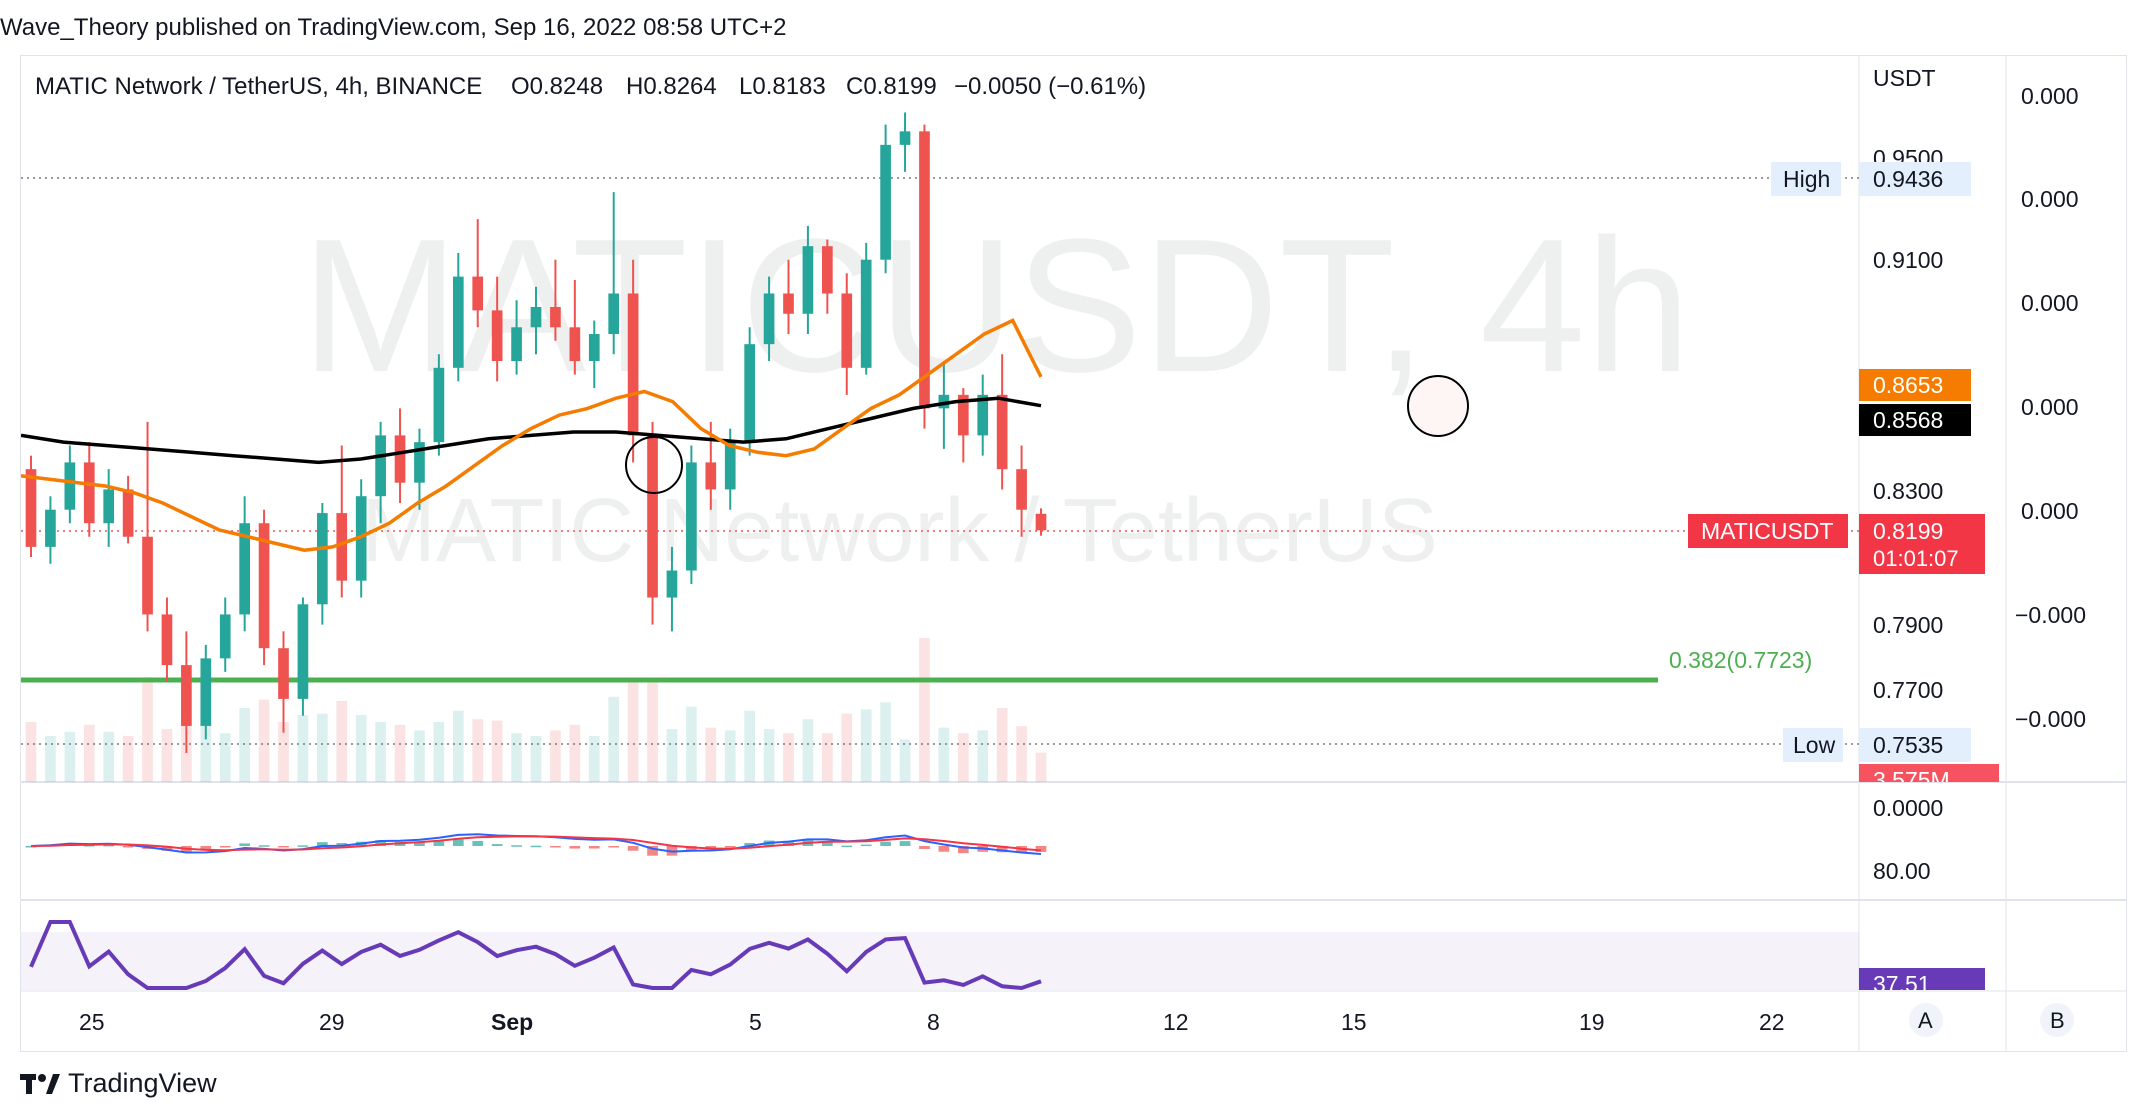  Describe the element at coordinates (1904, 78) in the screenshot. I see `price-axis-currency: USDT` at that location.